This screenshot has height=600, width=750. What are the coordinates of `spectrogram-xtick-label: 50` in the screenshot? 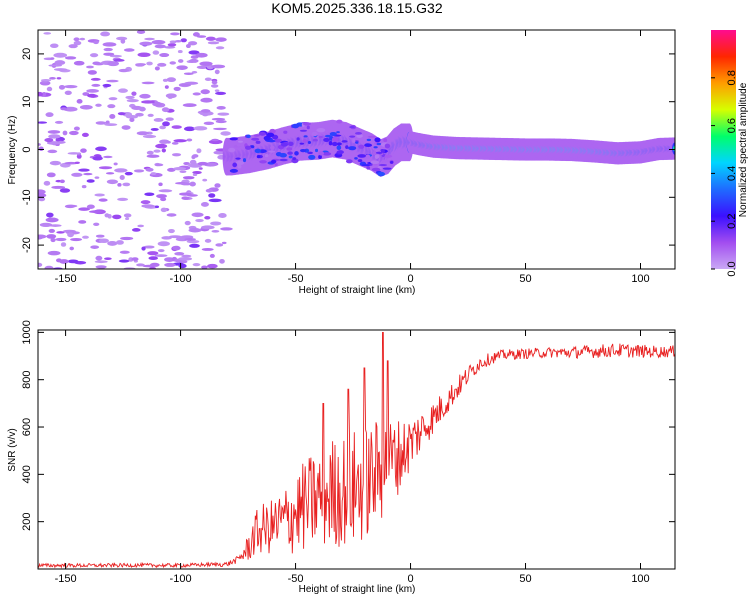 It's located at (525, 279).